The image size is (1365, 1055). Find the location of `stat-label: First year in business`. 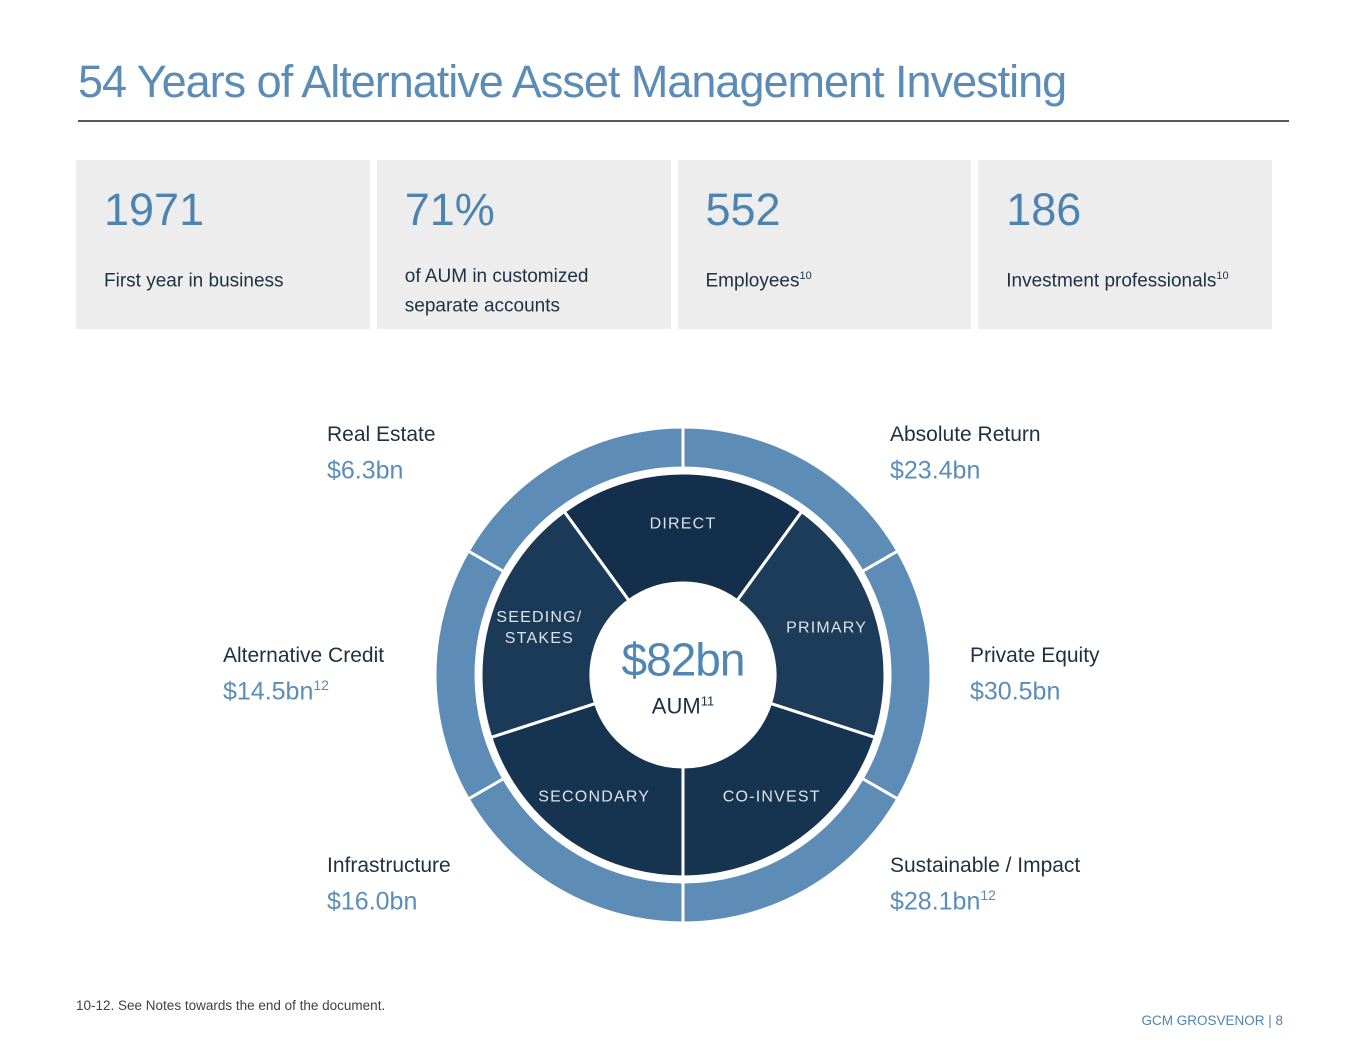

stat-label: First year in business is located at coordinates (223, 278).